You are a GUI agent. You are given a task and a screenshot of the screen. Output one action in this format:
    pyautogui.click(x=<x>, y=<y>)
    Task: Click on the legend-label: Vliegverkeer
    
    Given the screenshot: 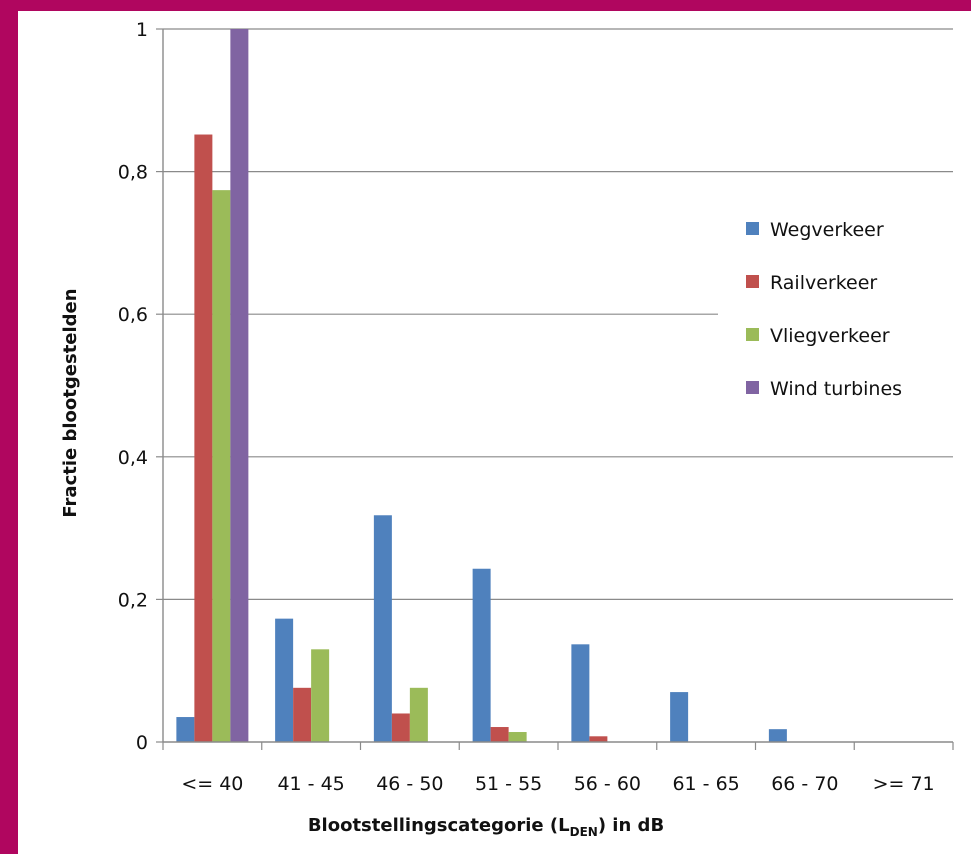 What is the action you would take?
    pyautogui.click(x=830, y=336)
    